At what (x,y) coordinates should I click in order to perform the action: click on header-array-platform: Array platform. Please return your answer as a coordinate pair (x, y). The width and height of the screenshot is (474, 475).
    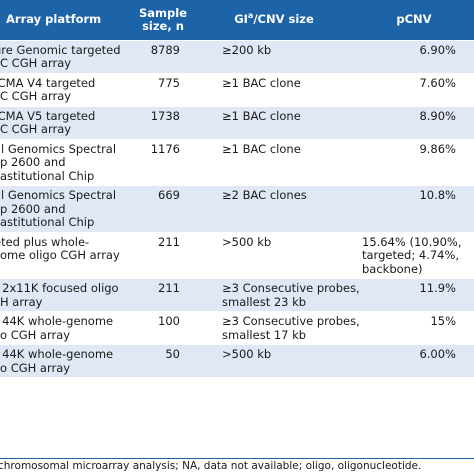
    Looking at the image, I should click on (66, 20).